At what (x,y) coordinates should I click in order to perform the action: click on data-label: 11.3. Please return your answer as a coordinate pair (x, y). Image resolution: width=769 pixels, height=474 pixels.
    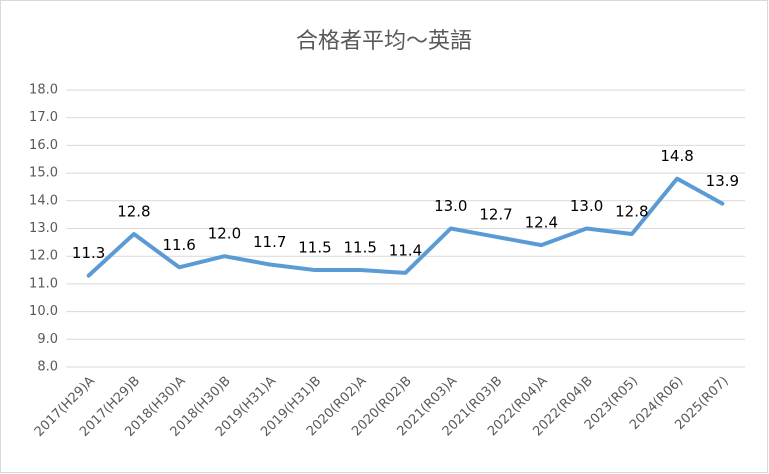
    Looking at the image, I should click on (88, 253).